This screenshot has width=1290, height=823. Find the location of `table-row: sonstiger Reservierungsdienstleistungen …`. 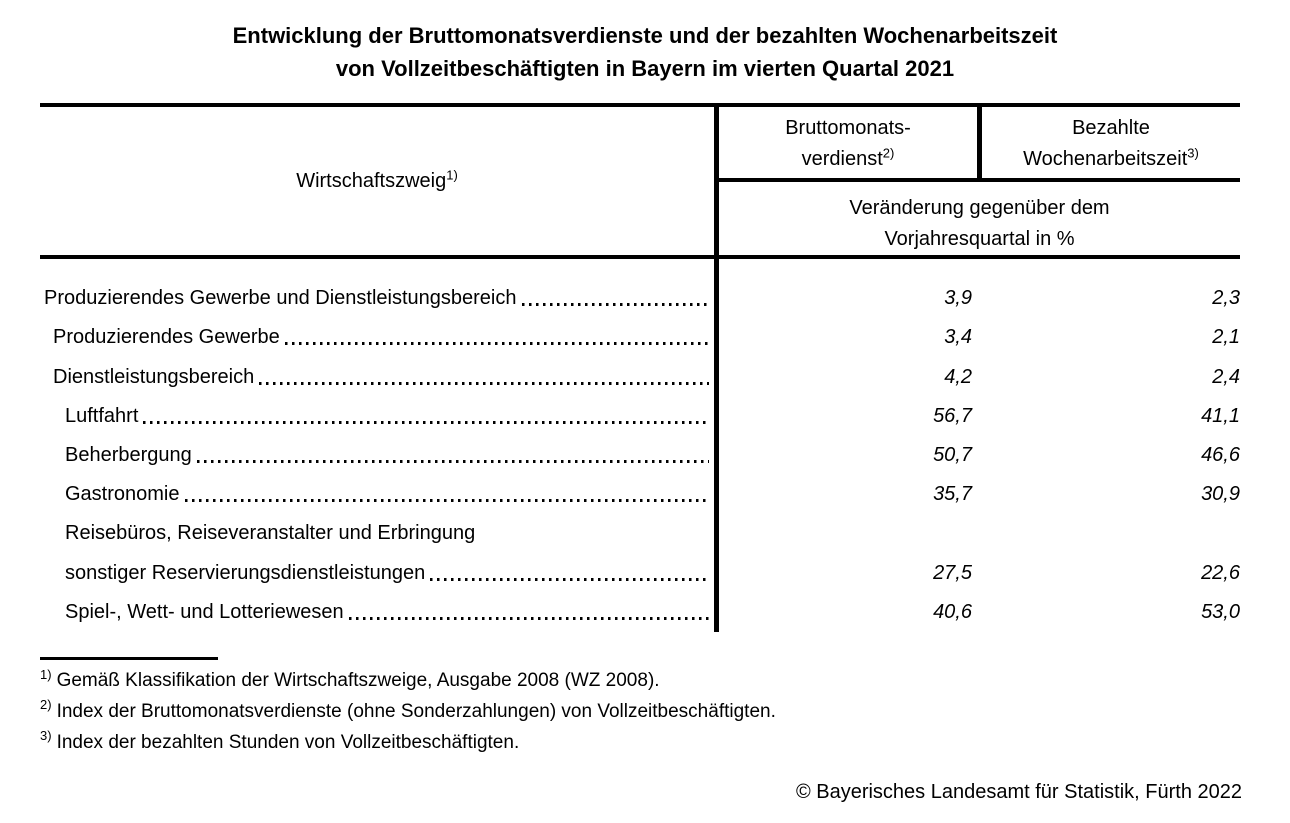

table-row: sonstiger Reservierungsdienstleistungen … is located at coordinates (640, 570).